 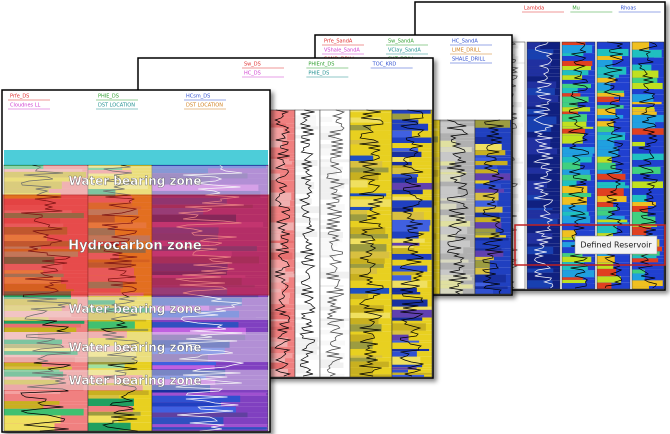 I want to click on header-label: LIME_DRILL, so click(x=466, y=51).